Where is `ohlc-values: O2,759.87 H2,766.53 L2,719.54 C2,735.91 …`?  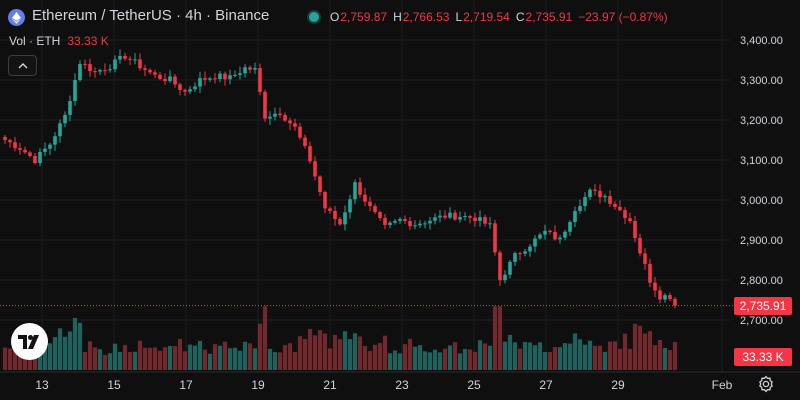
ohlc-values: O2,759.87 H2,766.53 L2,719.54 C2,735.91 … is located at coordinates (499, 17).